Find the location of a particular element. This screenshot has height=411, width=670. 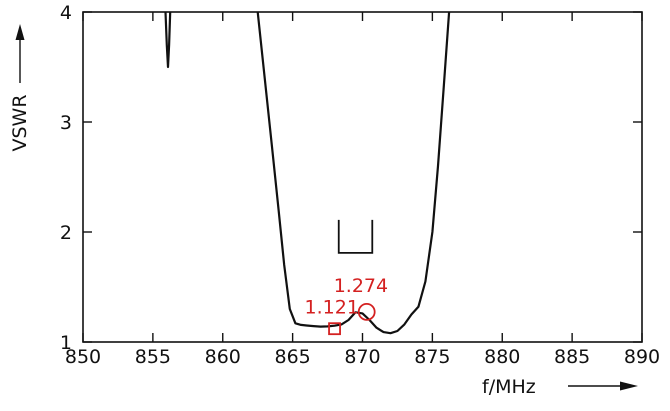

y-tick-label: 1 is located at coordinates (66, 343).